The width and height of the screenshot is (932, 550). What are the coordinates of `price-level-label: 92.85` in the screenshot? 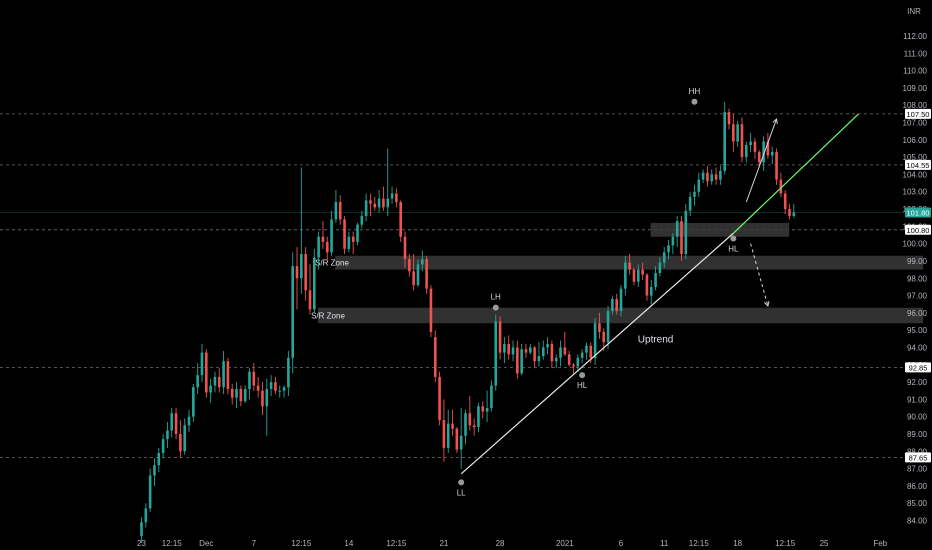 It's located at (918, 367).